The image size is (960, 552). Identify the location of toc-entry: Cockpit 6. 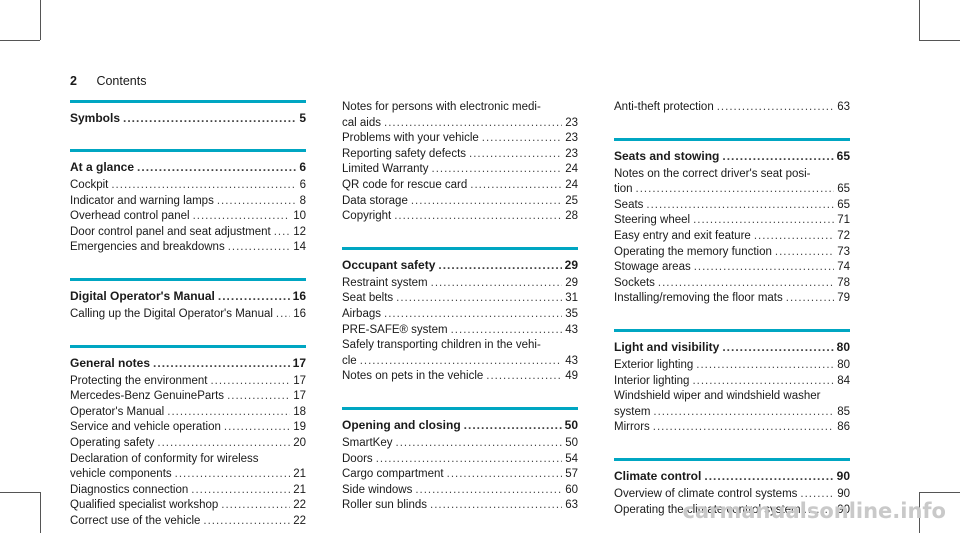
(188, 186).